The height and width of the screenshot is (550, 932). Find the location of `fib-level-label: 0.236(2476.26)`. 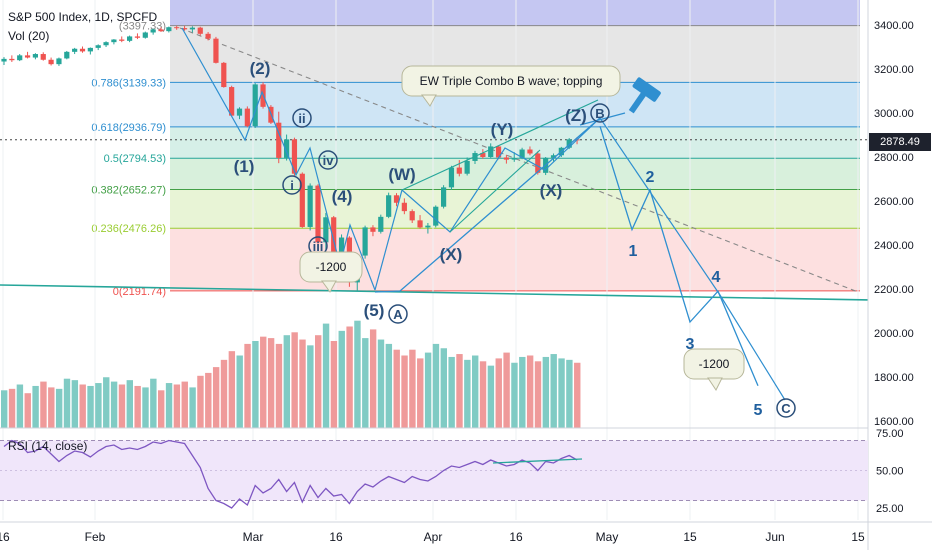

fib-level-label: 0.236(2476.26) is located at coordinates (128, 229).